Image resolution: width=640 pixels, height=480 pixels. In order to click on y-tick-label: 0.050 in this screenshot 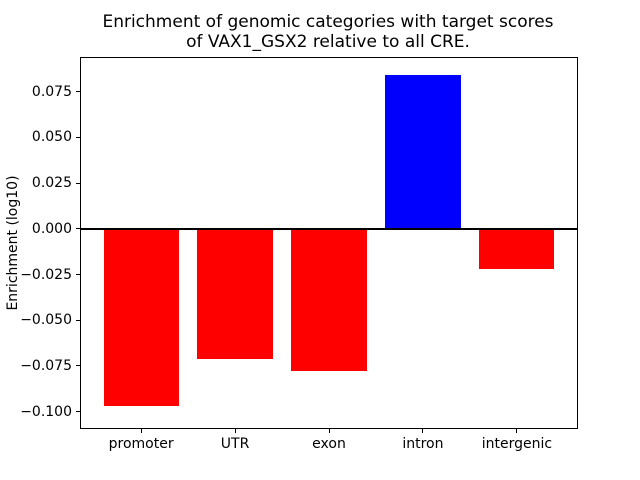, I will do `click(51, 137)`.